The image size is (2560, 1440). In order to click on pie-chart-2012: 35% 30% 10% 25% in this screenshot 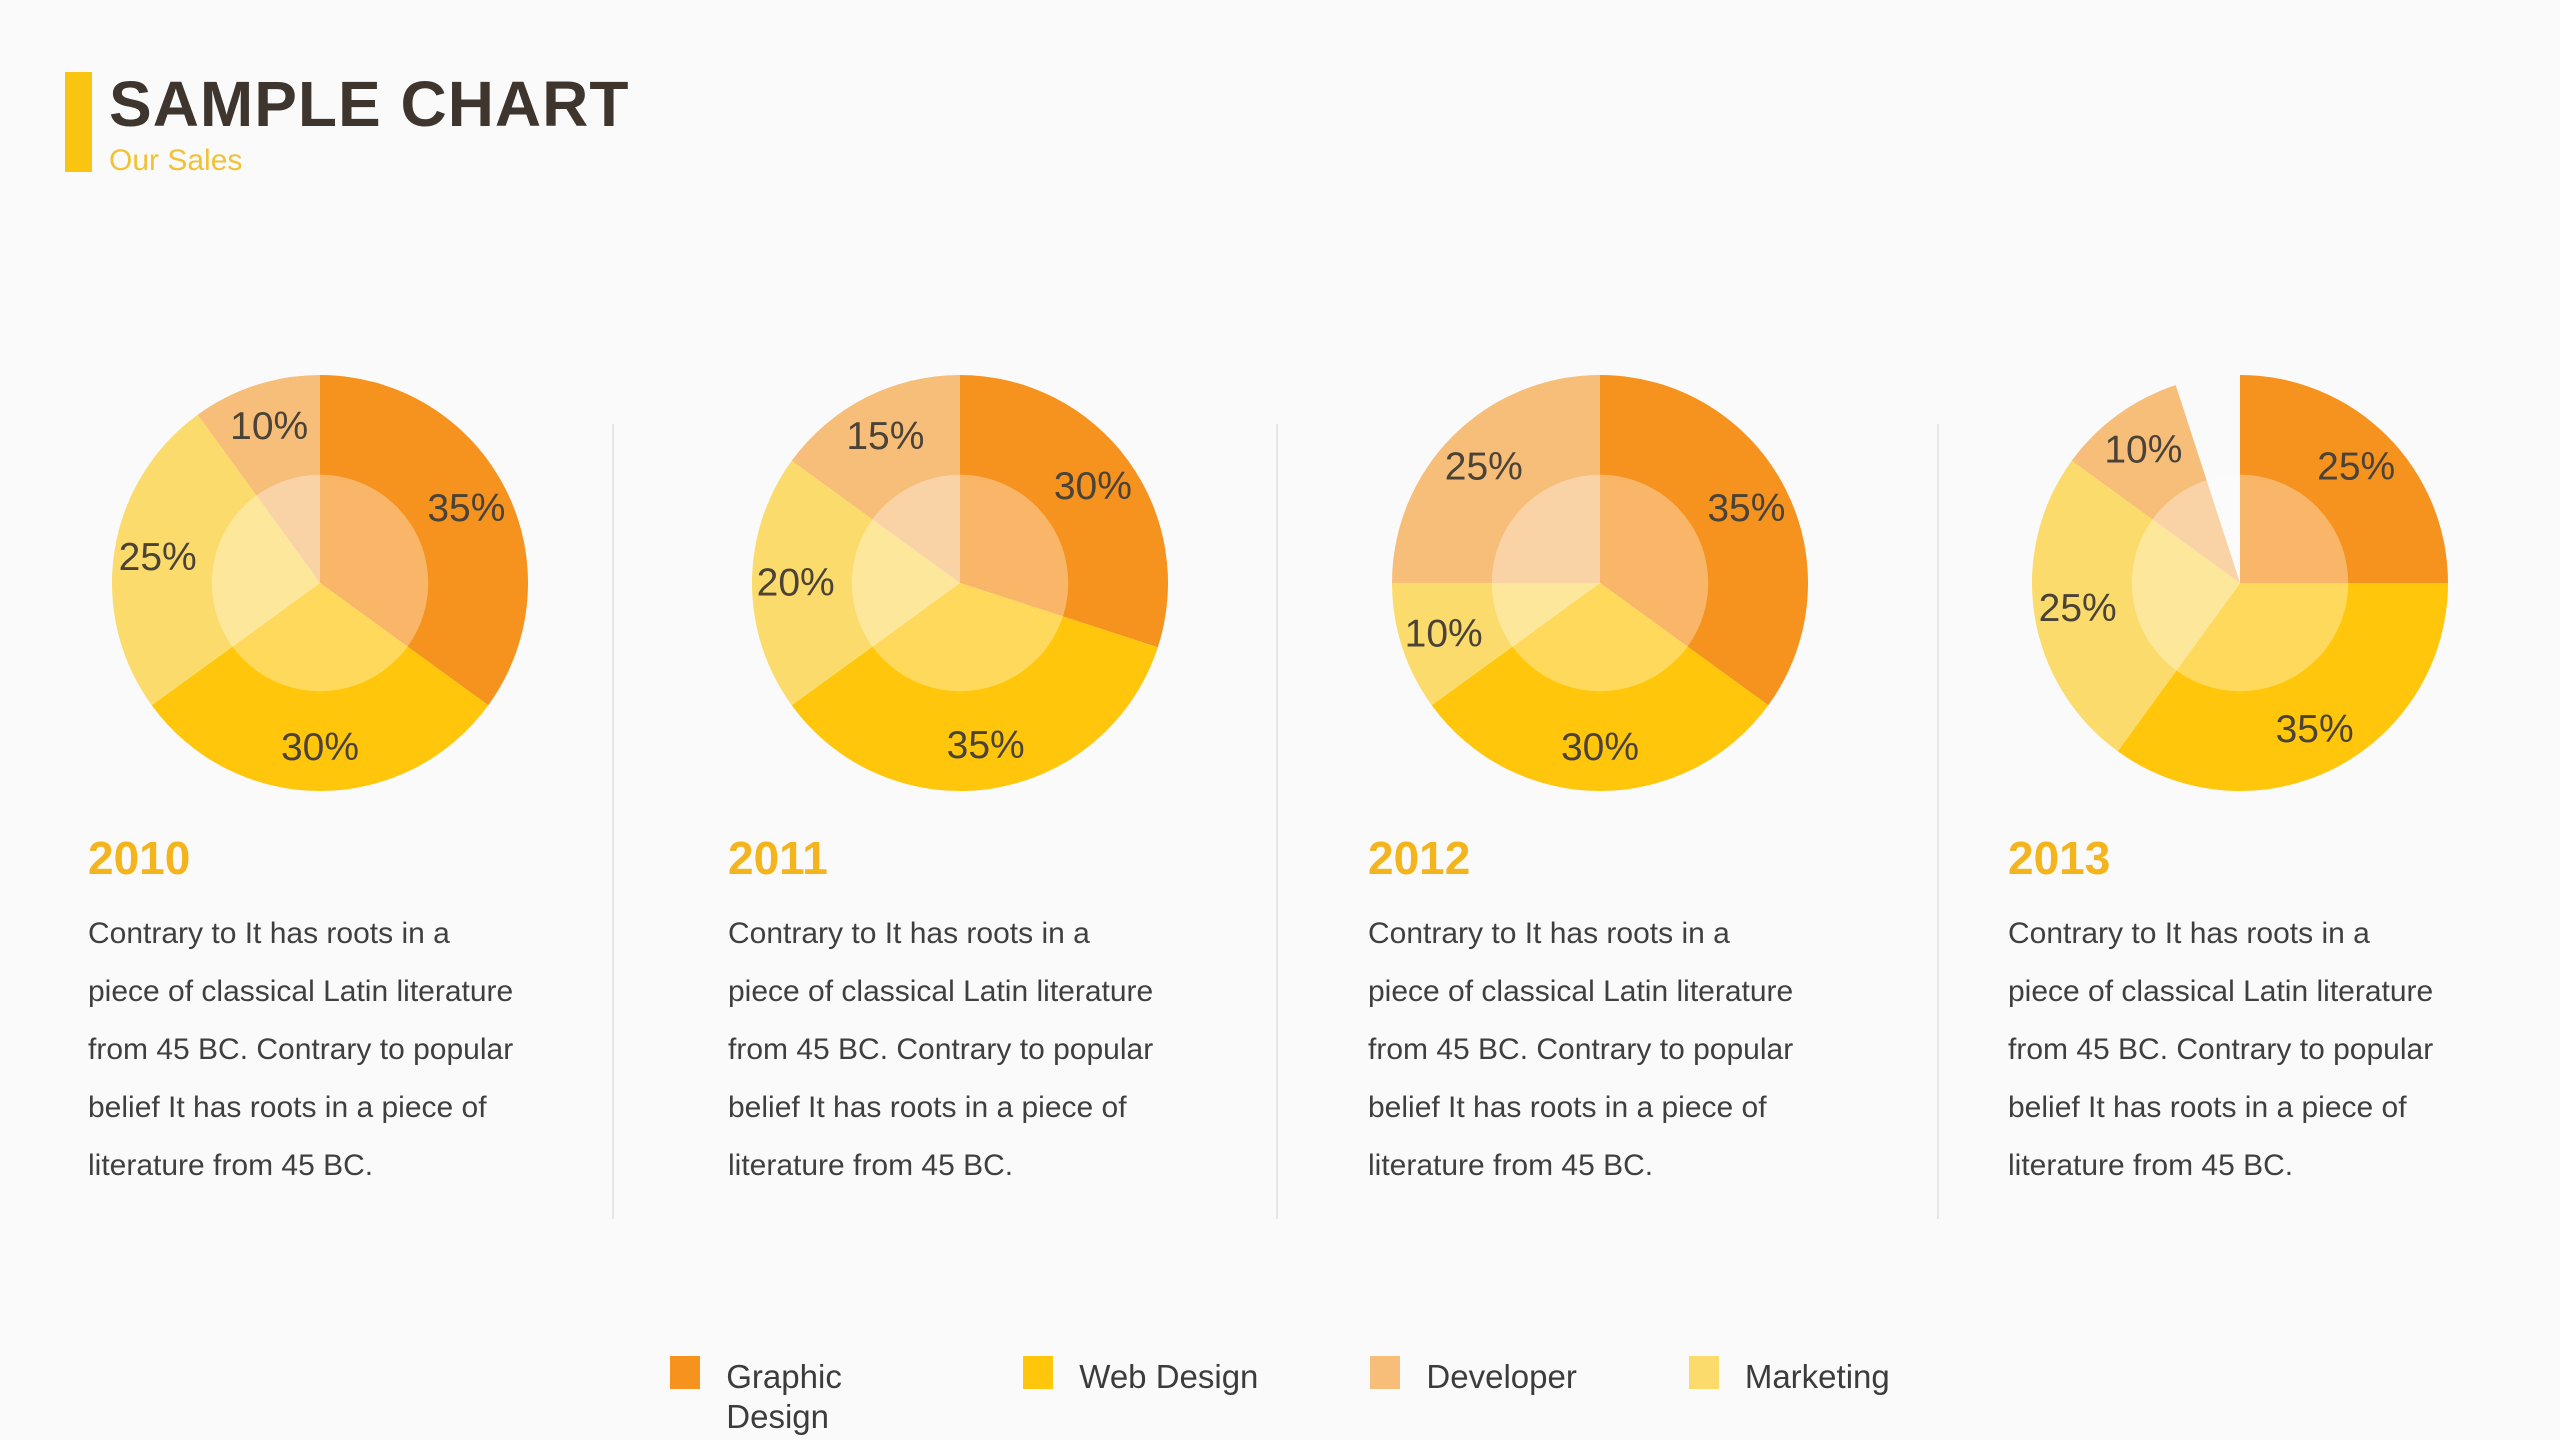, I will do `click(1600, 583)`.